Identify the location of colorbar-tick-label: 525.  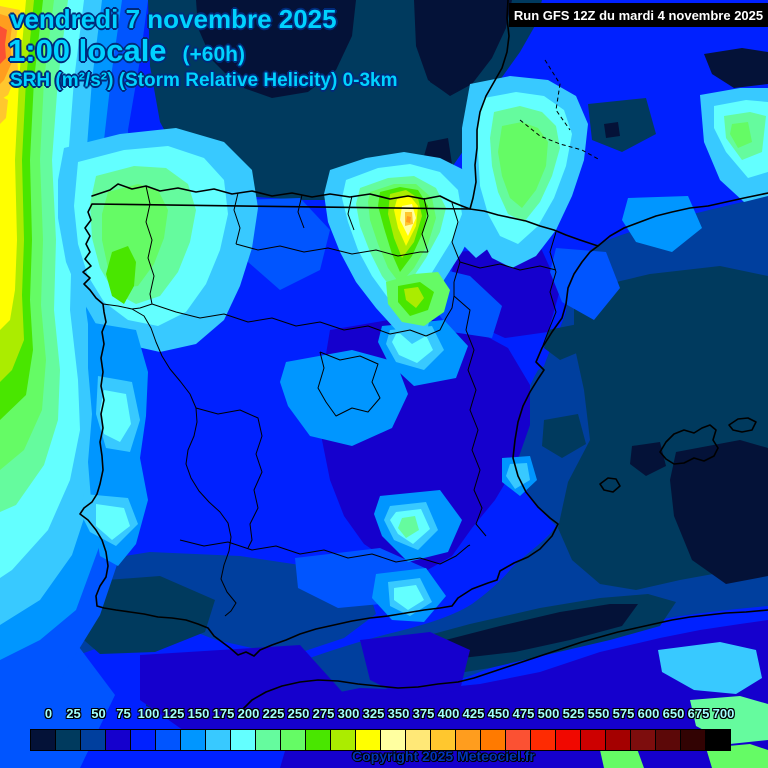
(573, 713).